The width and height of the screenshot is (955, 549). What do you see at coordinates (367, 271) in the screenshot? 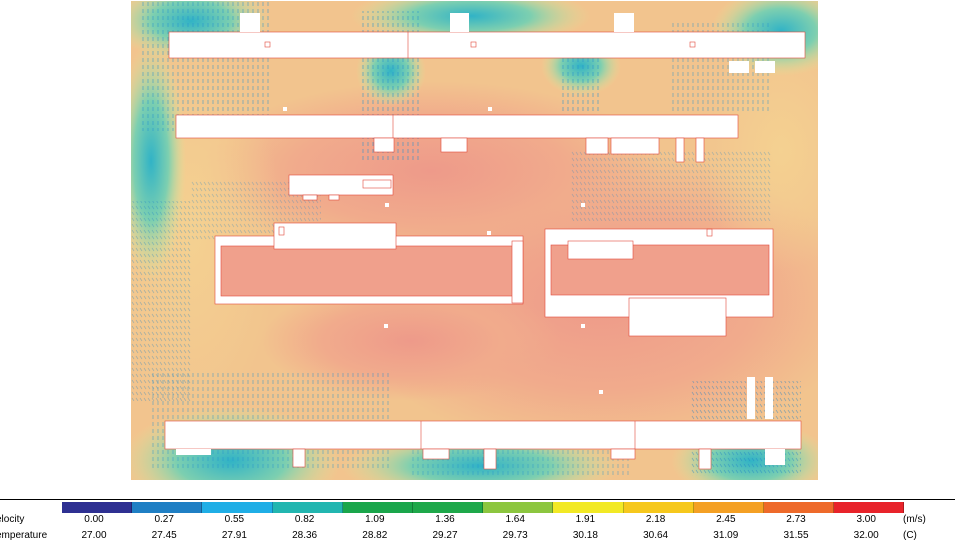
I see `left-rack-inner` at bounding box center [367, 271].